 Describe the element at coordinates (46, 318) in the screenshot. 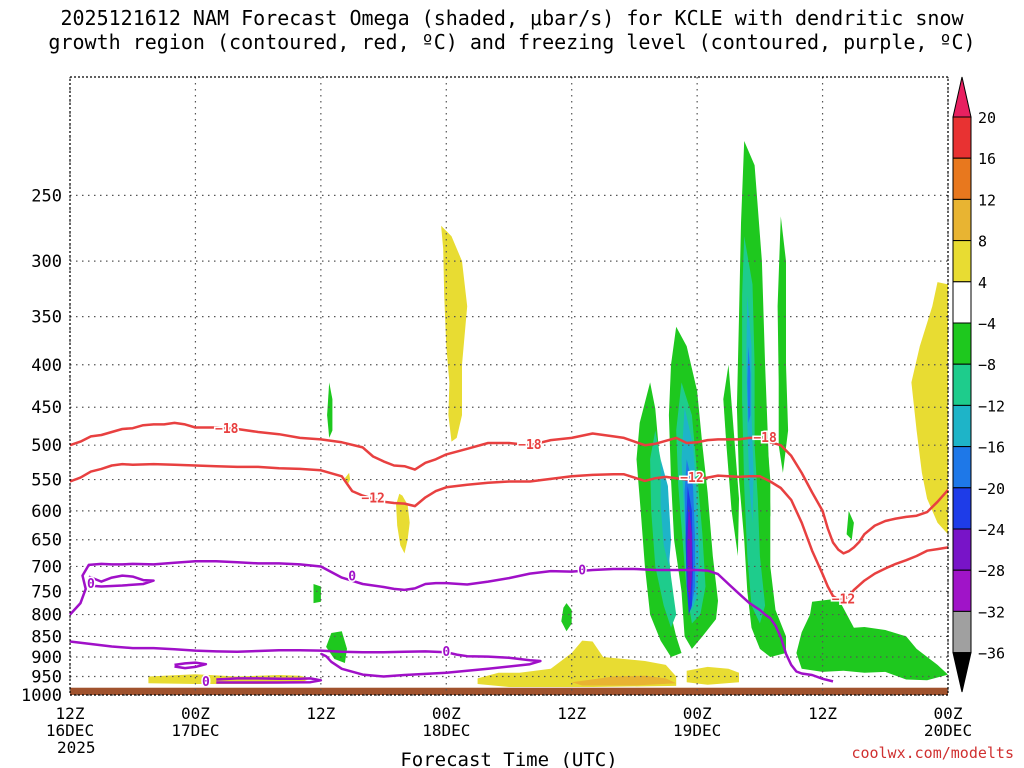

I see `y-tick-label: 350` at that location.